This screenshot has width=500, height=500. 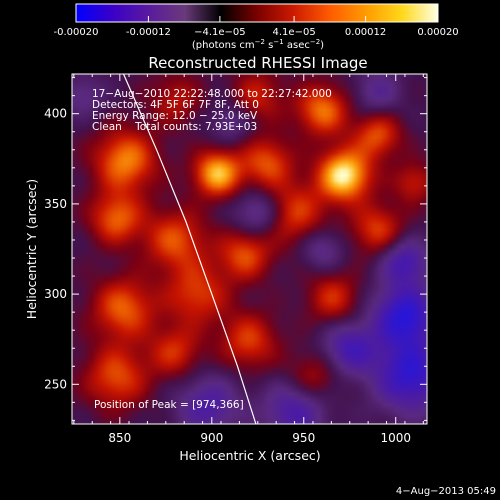 I want to click on y-tick-label: 300, so click(x=55, y=294).